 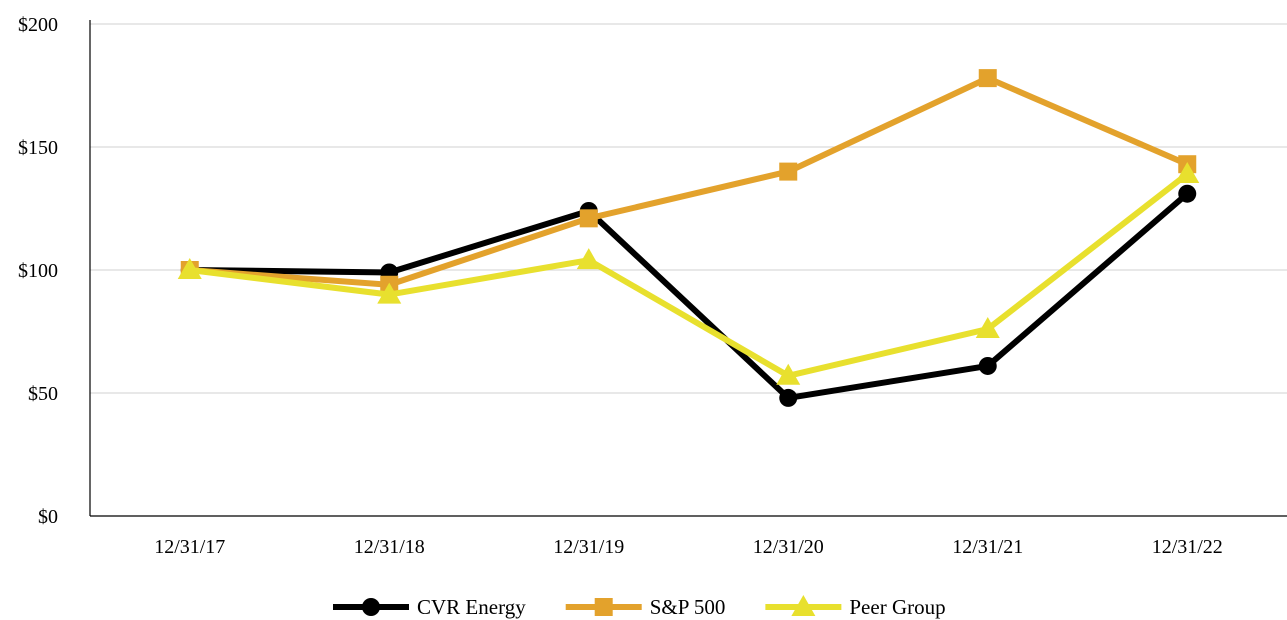 I want to click on y-axis: $0 $50 $100 $150 $200, so click(x=54, y=271).